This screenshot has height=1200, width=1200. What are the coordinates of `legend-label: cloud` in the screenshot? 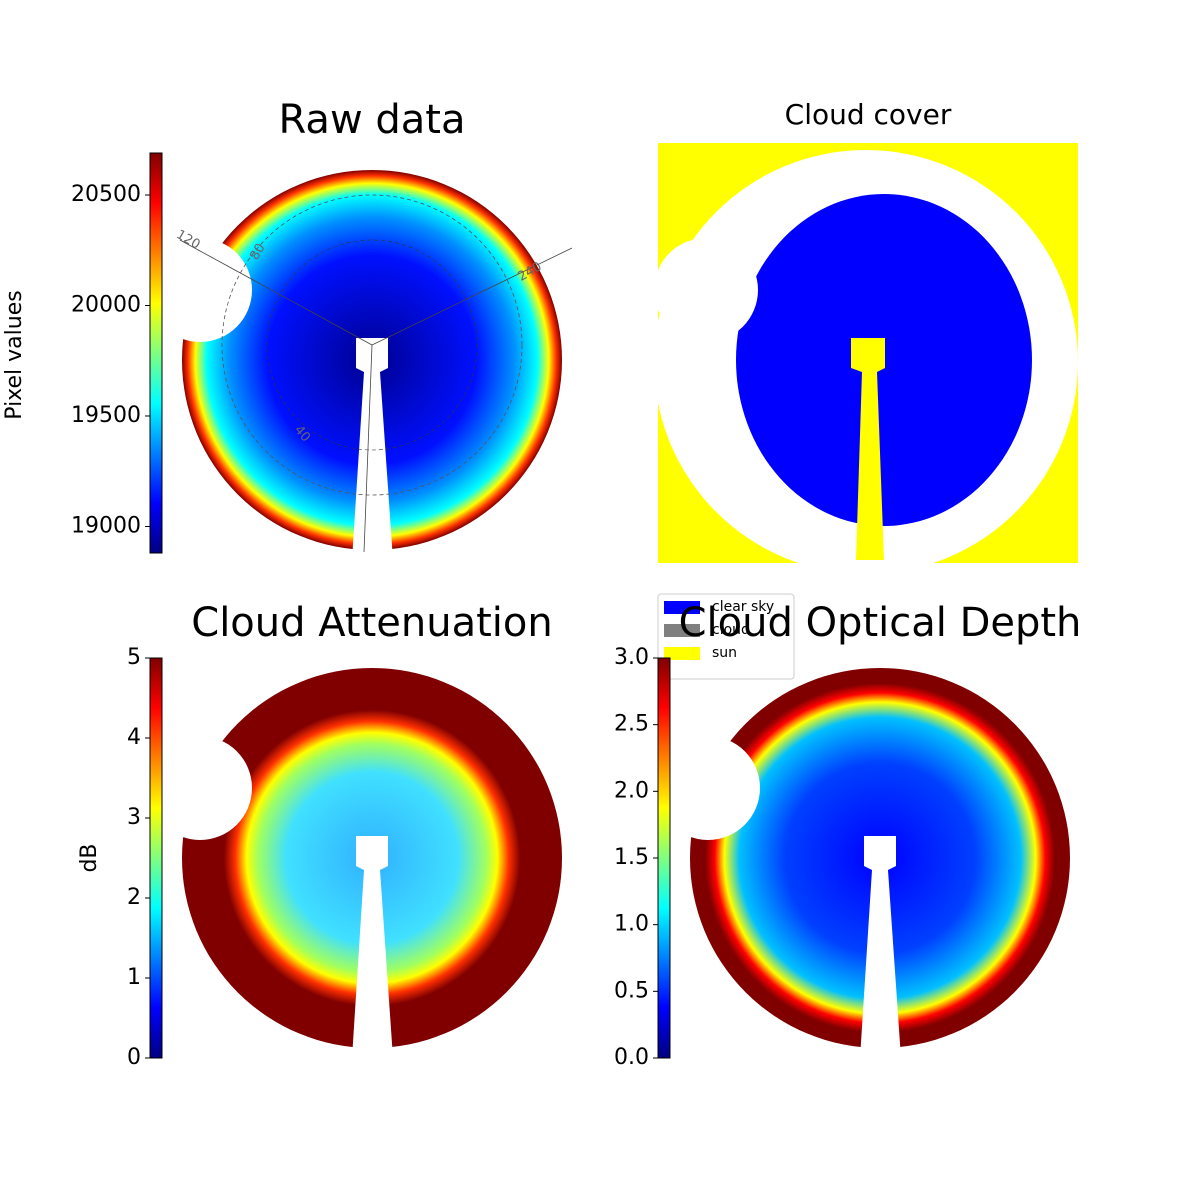 It's located at (731, 630).